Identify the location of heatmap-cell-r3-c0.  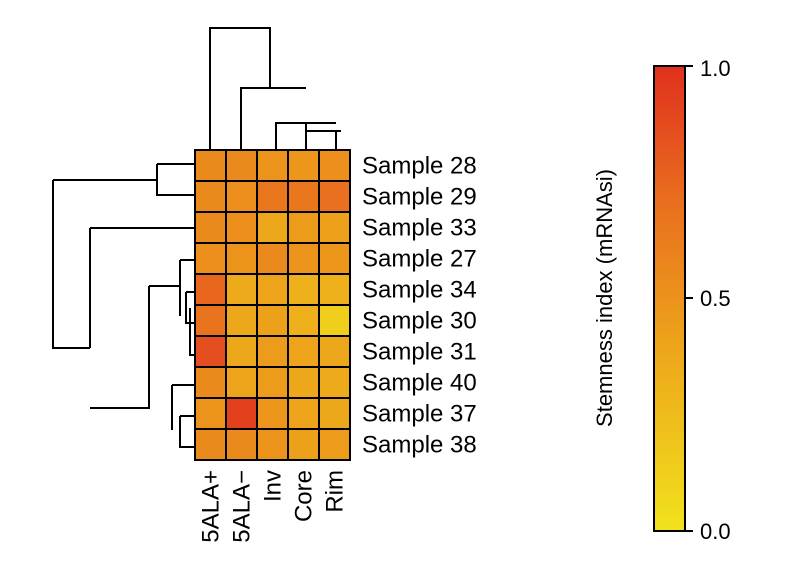
(210, 258).